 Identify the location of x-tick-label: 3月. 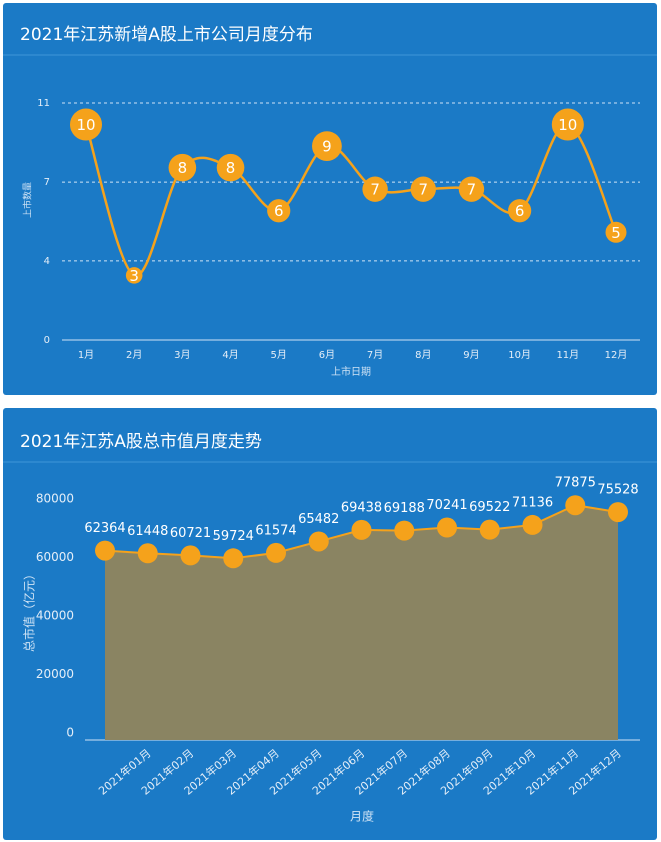
(182, 355).